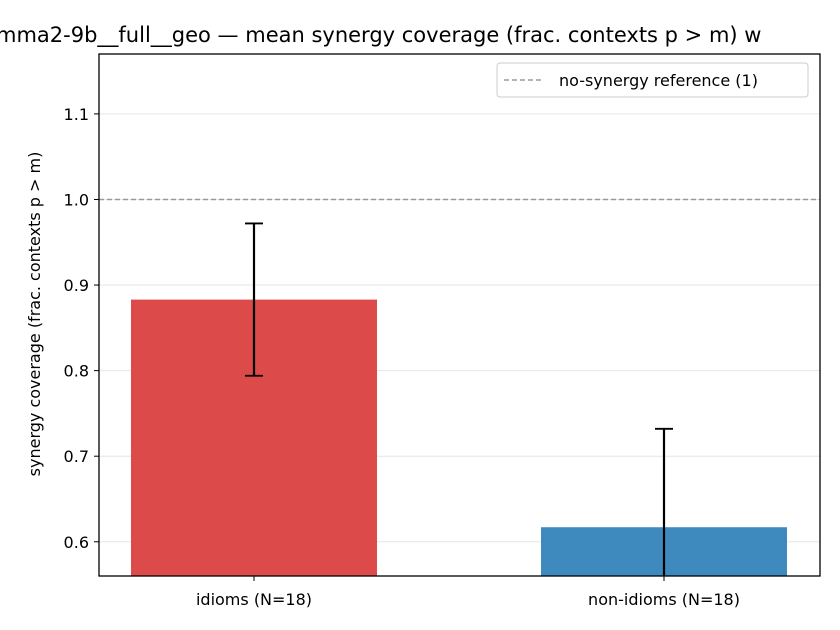  What do you see at coordinates (76, 371) in the screenshot?
I see `y-tick-label: 0.8` at bounding box center [76, 371].